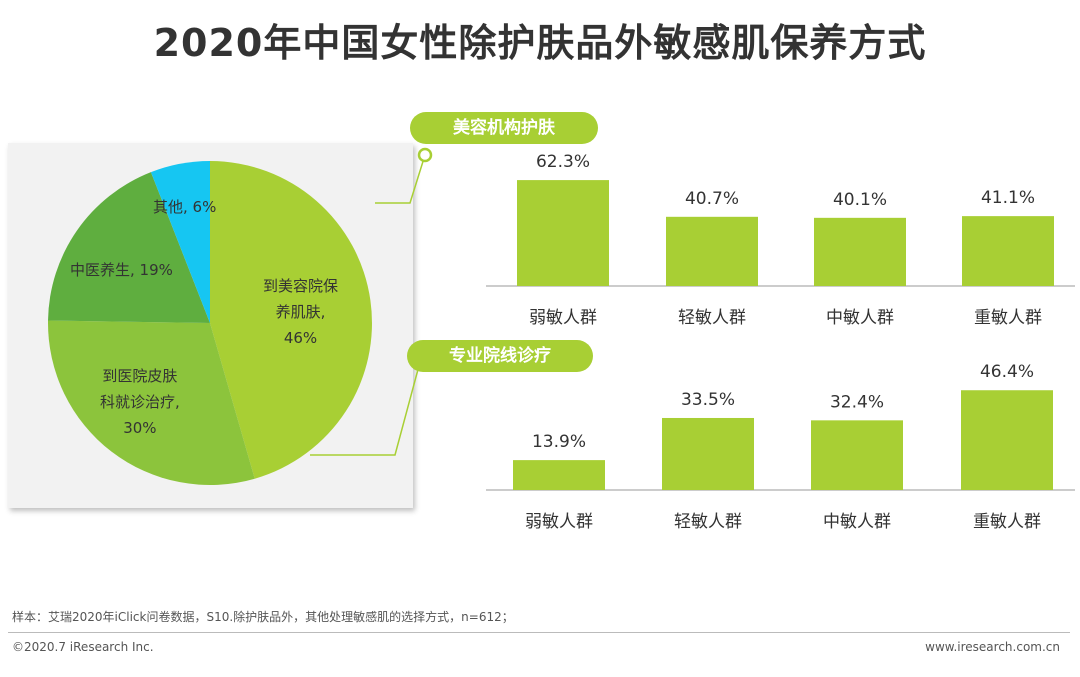 The height and width of the screenshot is (677, 1080). I want to click on pie-label-other: 其他, 6%, so click(184, 207).